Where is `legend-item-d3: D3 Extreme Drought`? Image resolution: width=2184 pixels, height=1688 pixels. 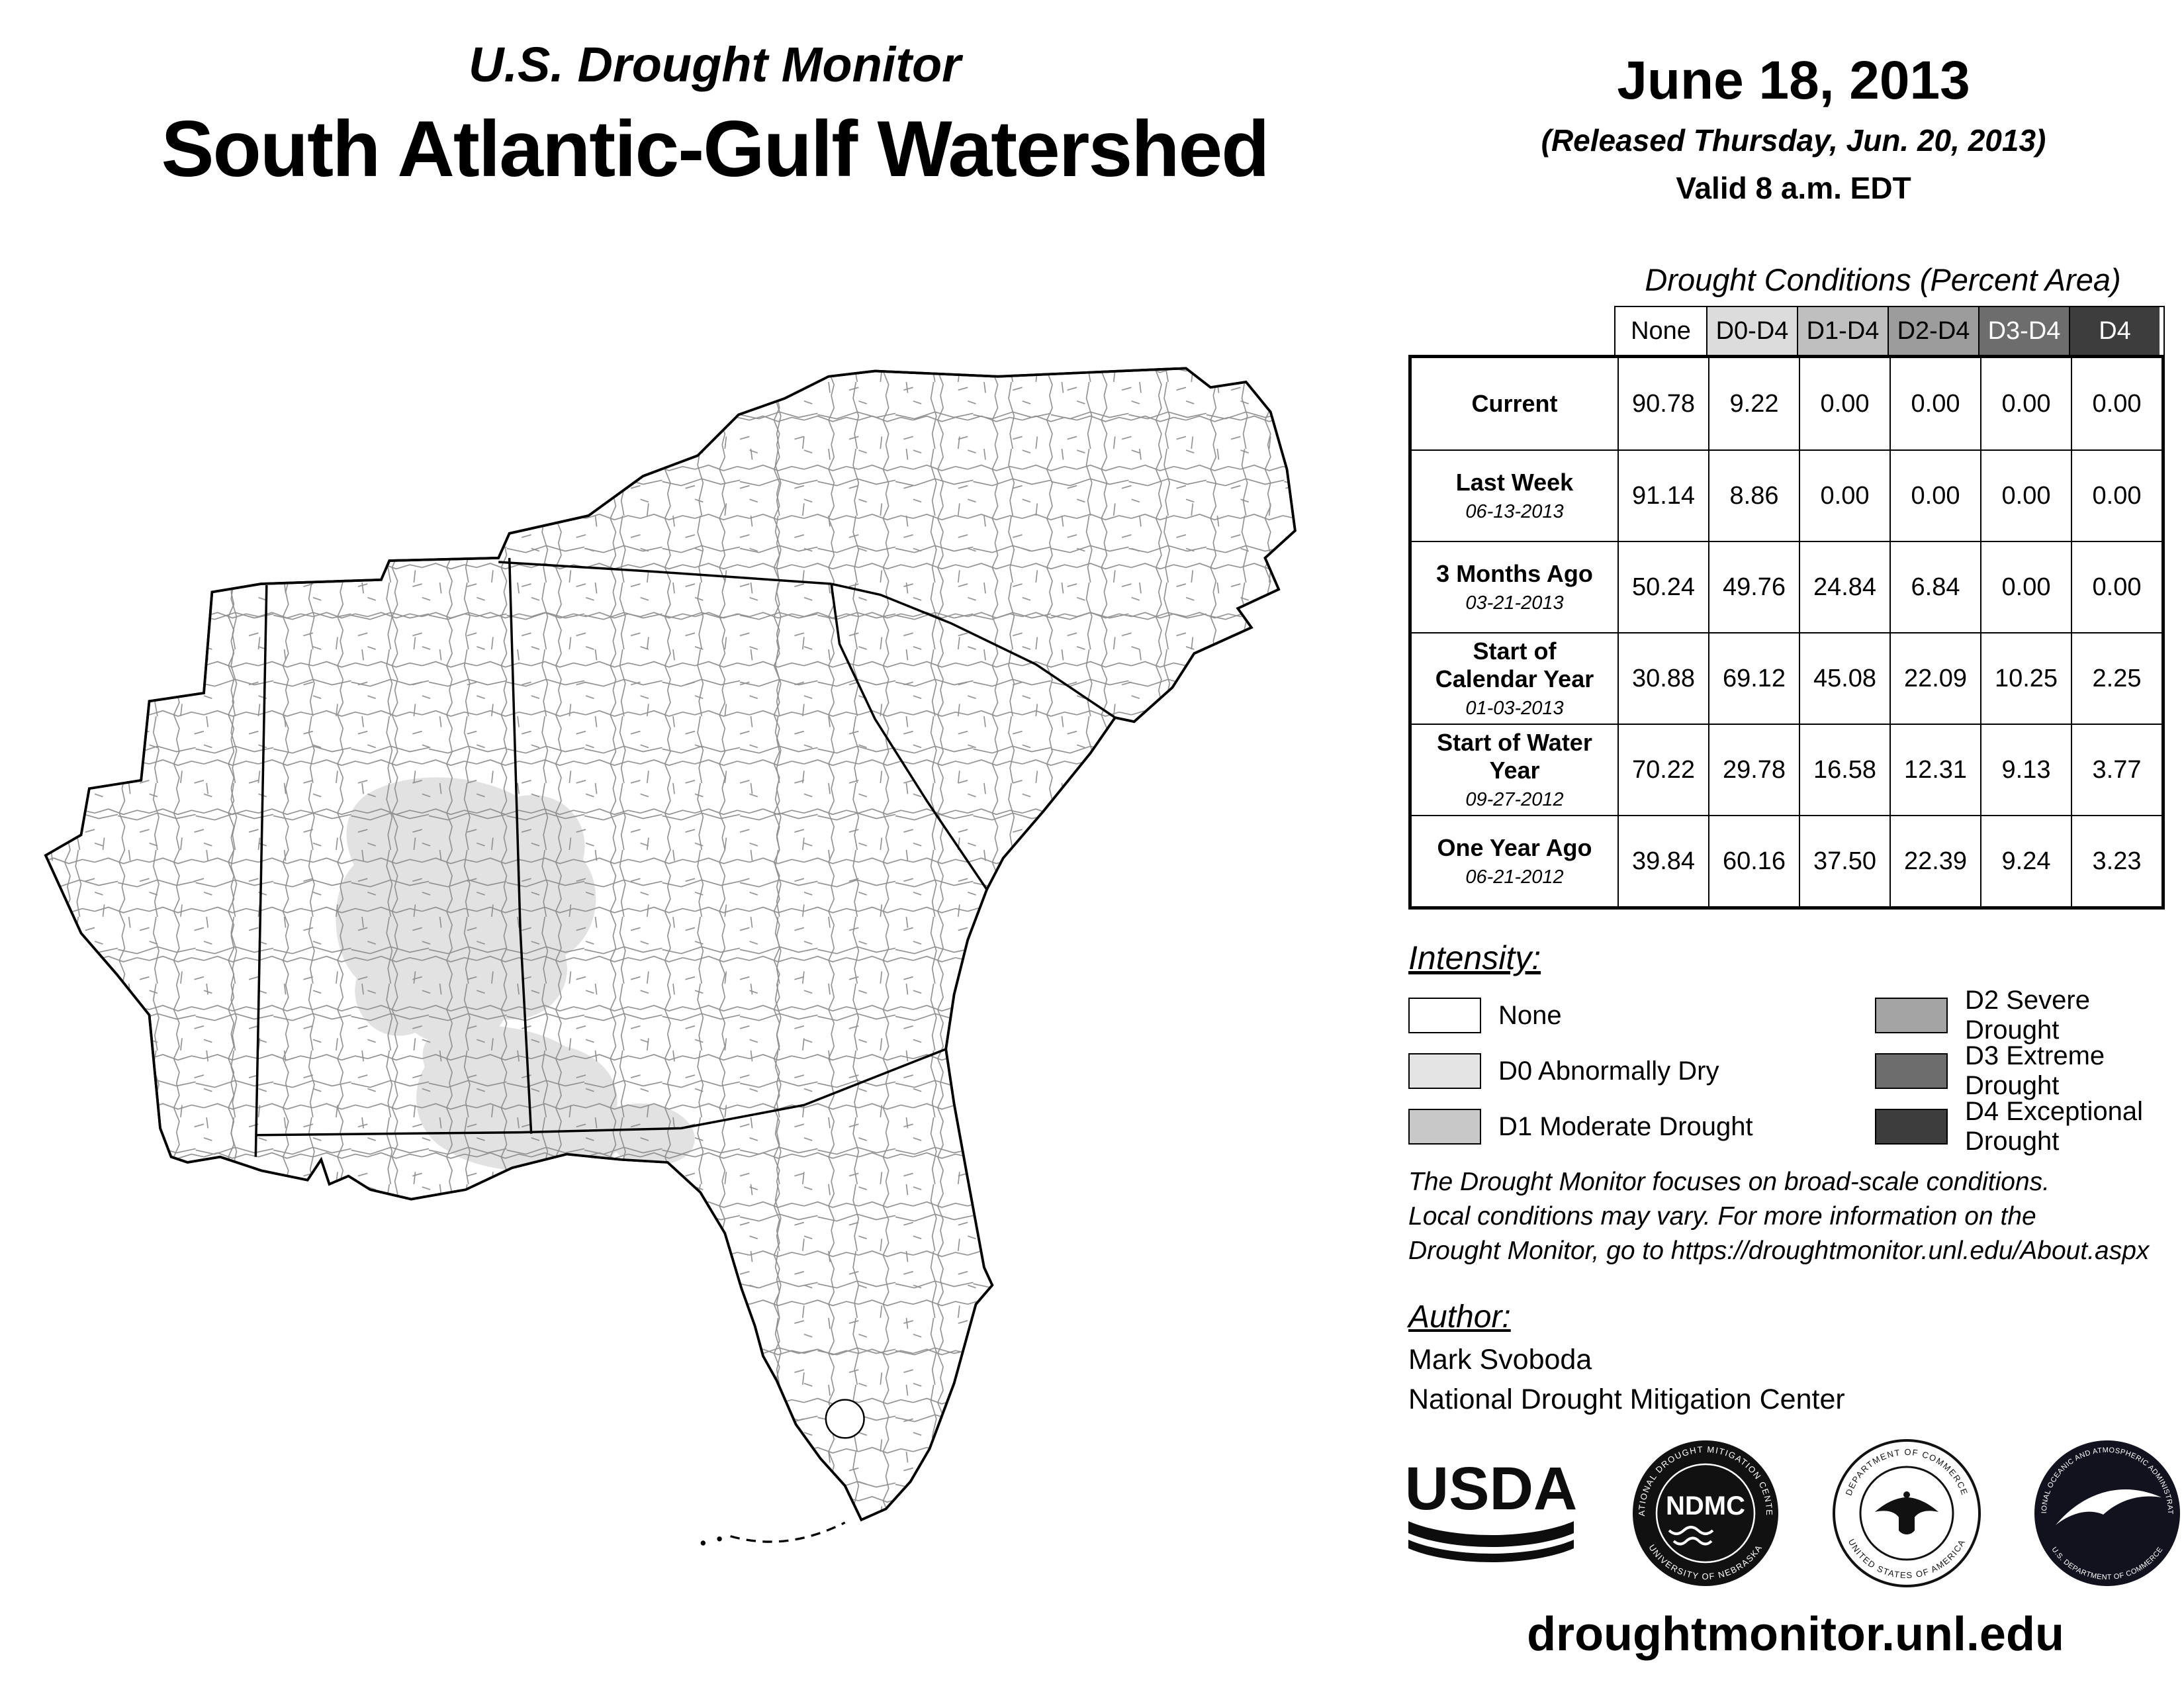 legend-item-d3: D3 Extreme Drought is located at coordinates (2029, 1071).